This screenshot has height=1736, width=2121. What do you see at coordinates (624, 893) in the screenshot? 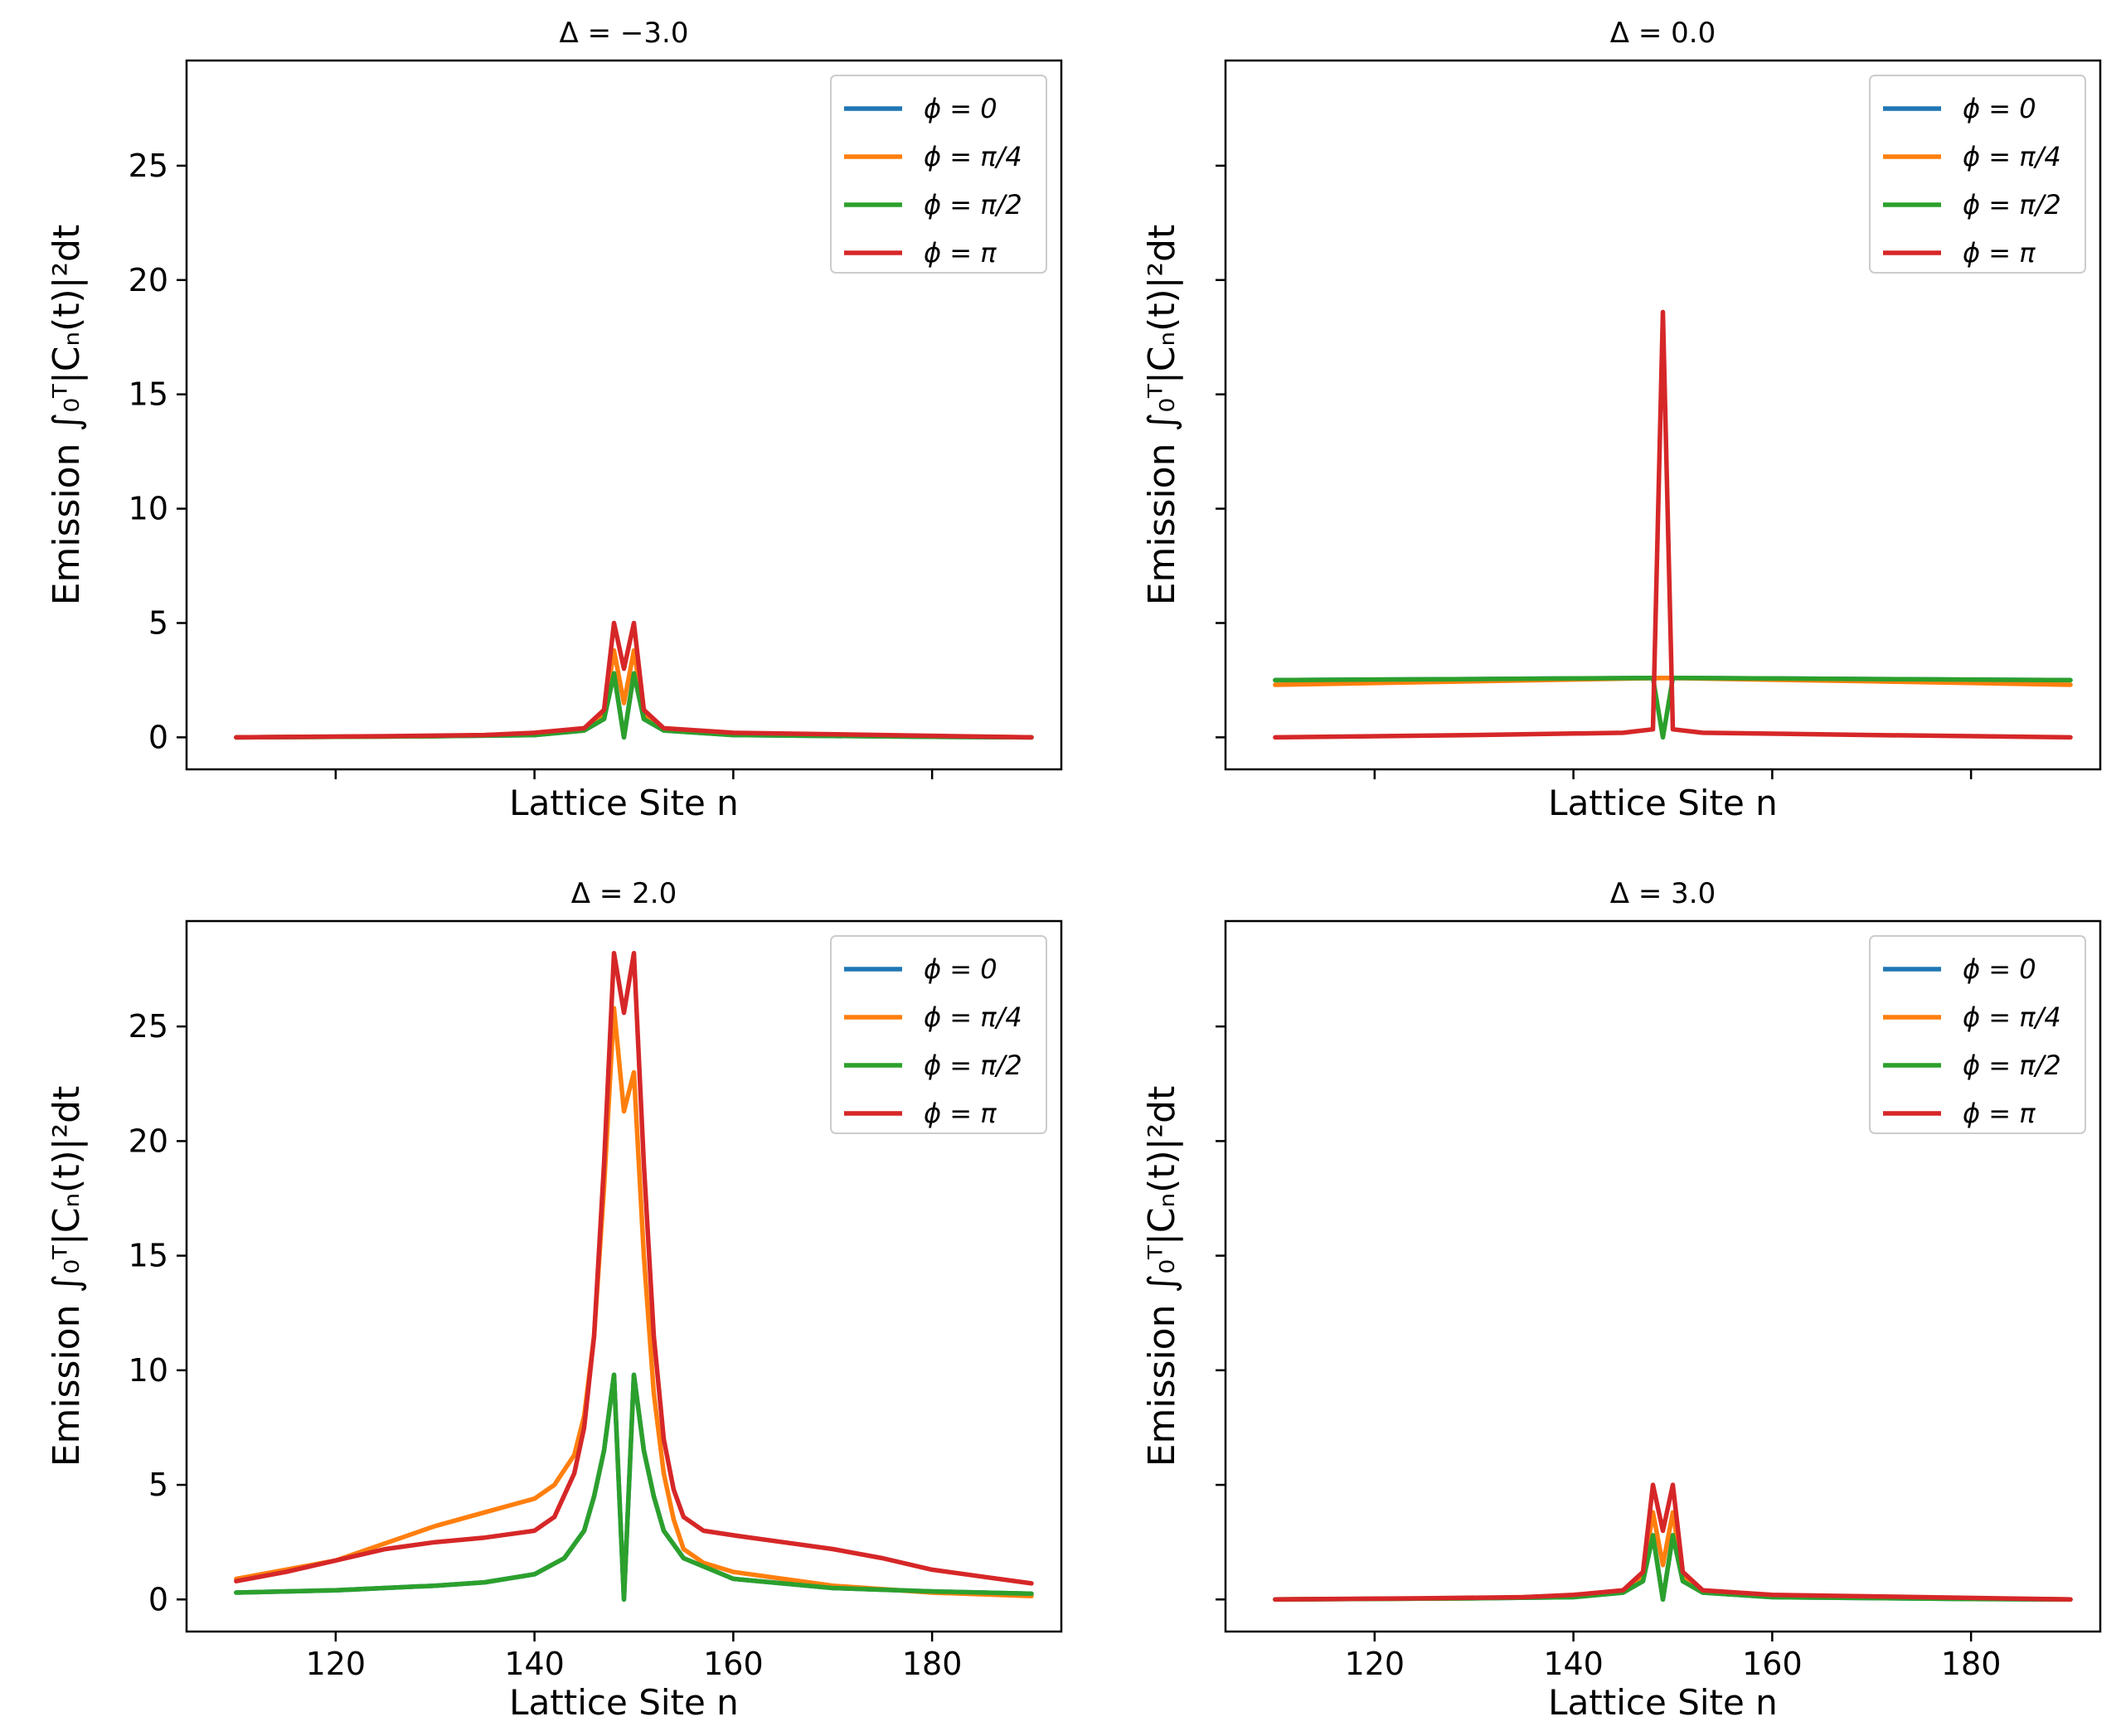
I see `panel-title: Δ = 2.0` at bounding box center [624, 893].